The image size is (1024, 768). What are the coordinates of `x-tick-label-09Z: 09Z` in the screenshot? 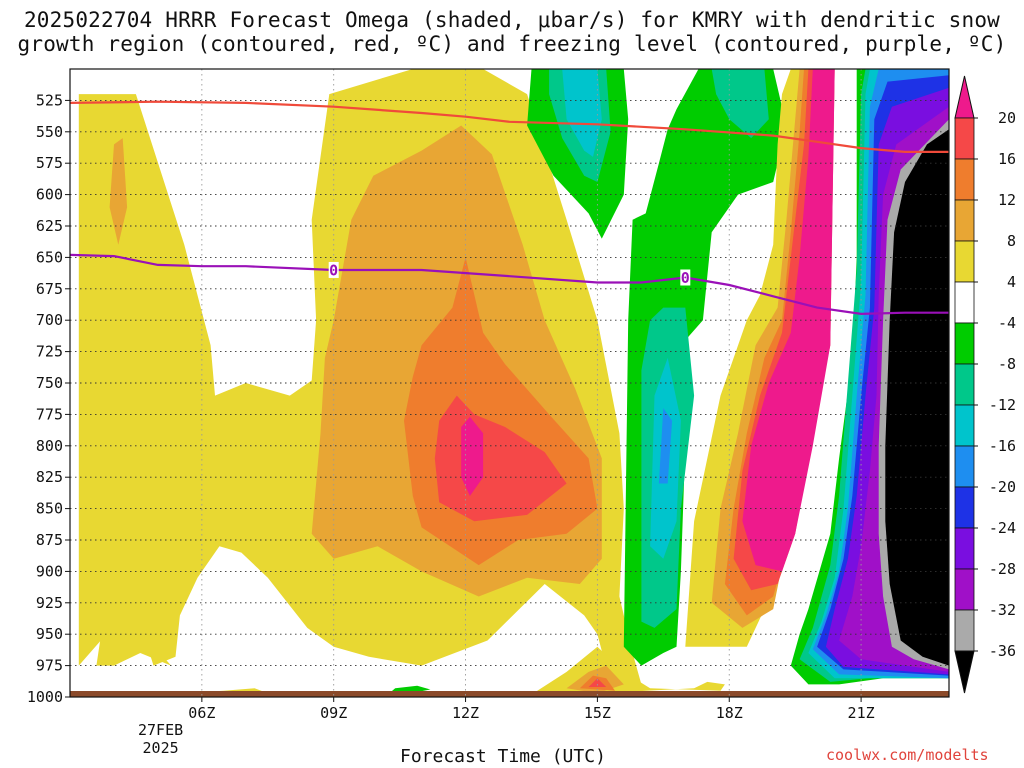 It's located at (333, 713).